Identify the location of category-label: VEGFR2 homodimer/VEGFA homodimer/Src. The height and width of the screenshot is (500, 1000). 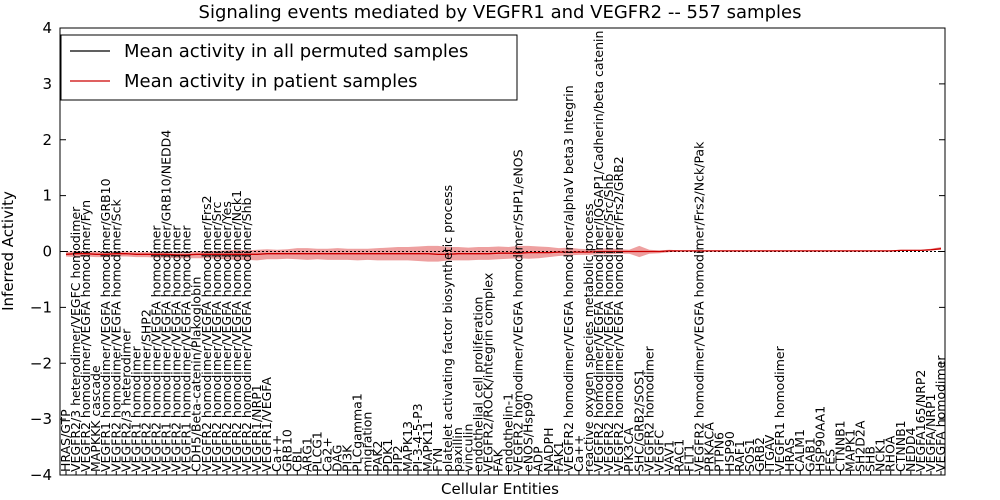
(216, 337).